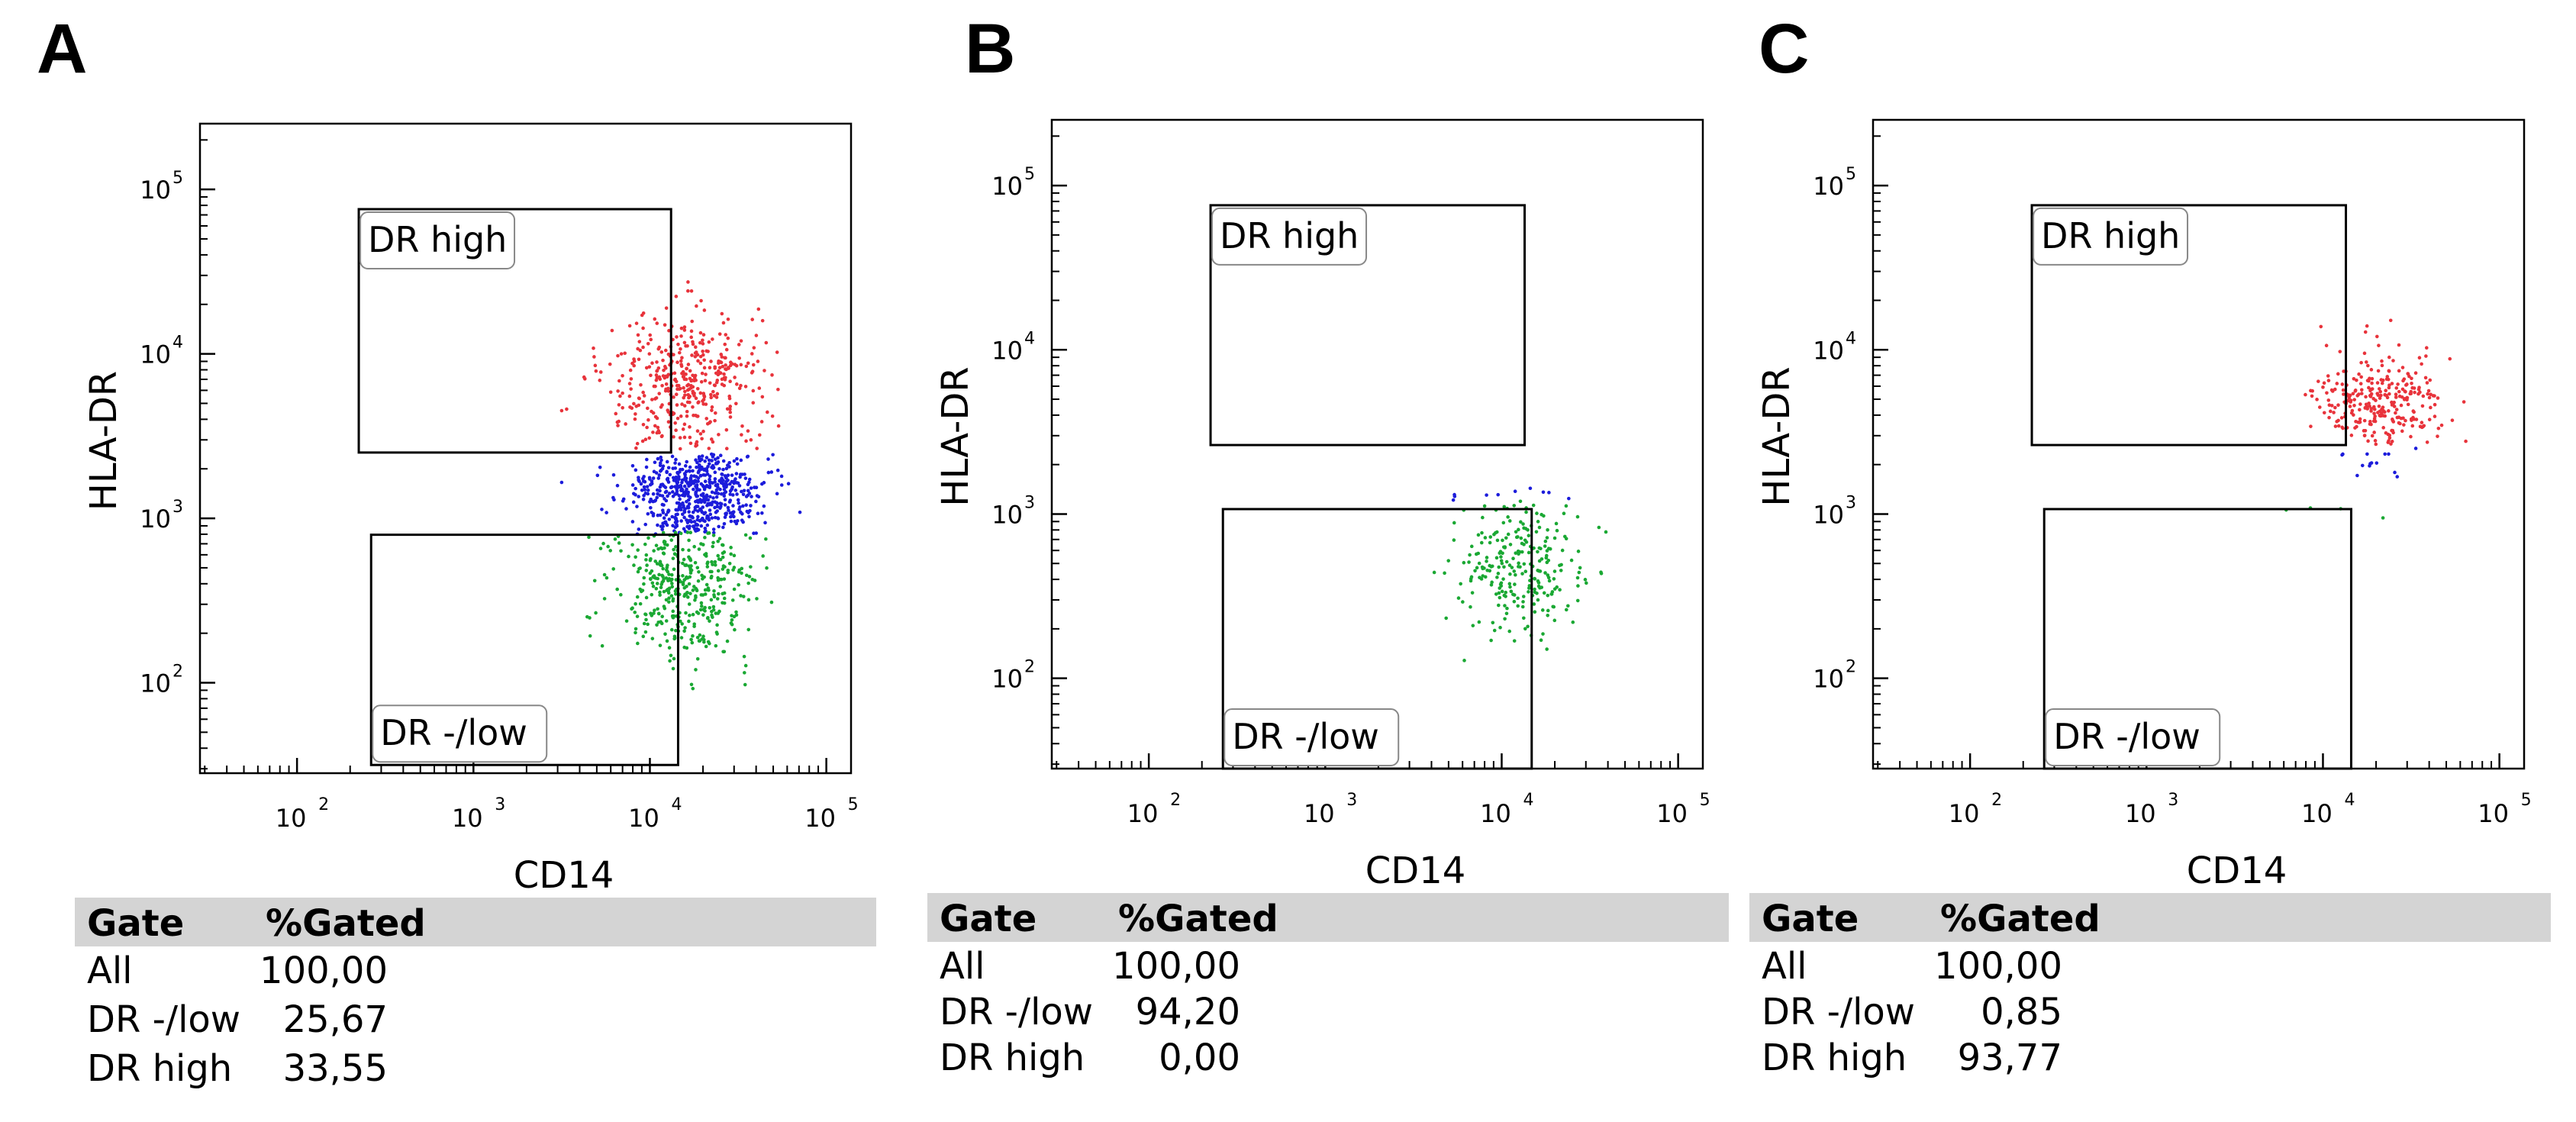 The width and height of the screenshot is (2576, 1122). Describe the element at coordinates (1328, 1015) in the screenshot. I see `table-row: DR -/low 94,20` at that location.